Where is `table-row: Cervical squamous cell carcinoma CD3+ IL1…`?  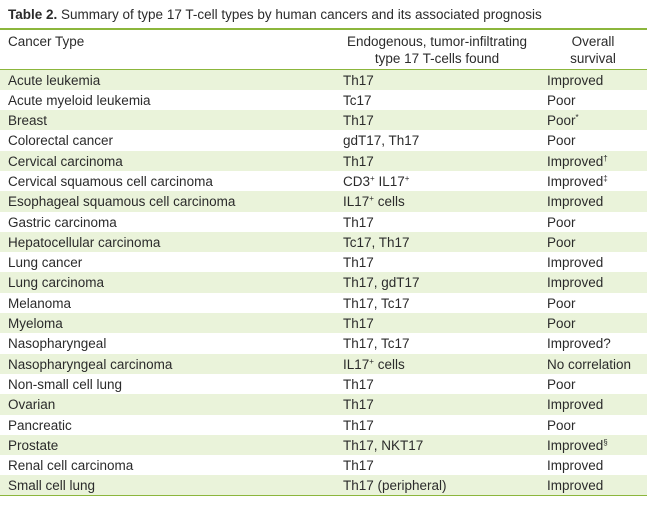 table-row: Cervical squamous cell carcinoma CD3+ IL1… is located at coordinates (323, 181).